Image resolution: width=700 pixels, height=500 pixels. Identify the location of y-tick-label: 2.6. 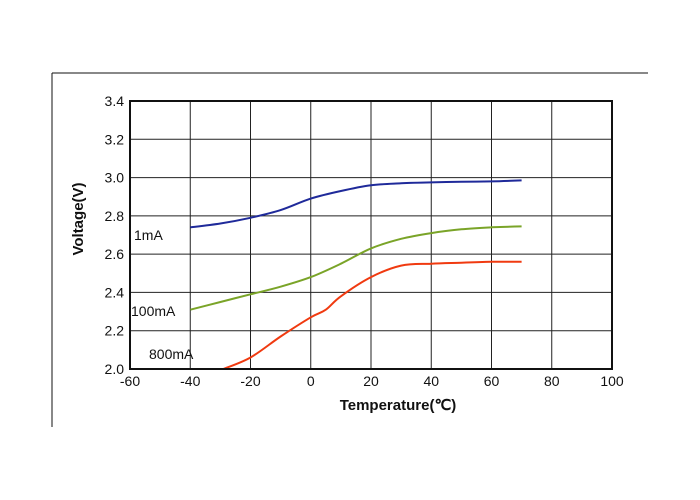
(115, 254).